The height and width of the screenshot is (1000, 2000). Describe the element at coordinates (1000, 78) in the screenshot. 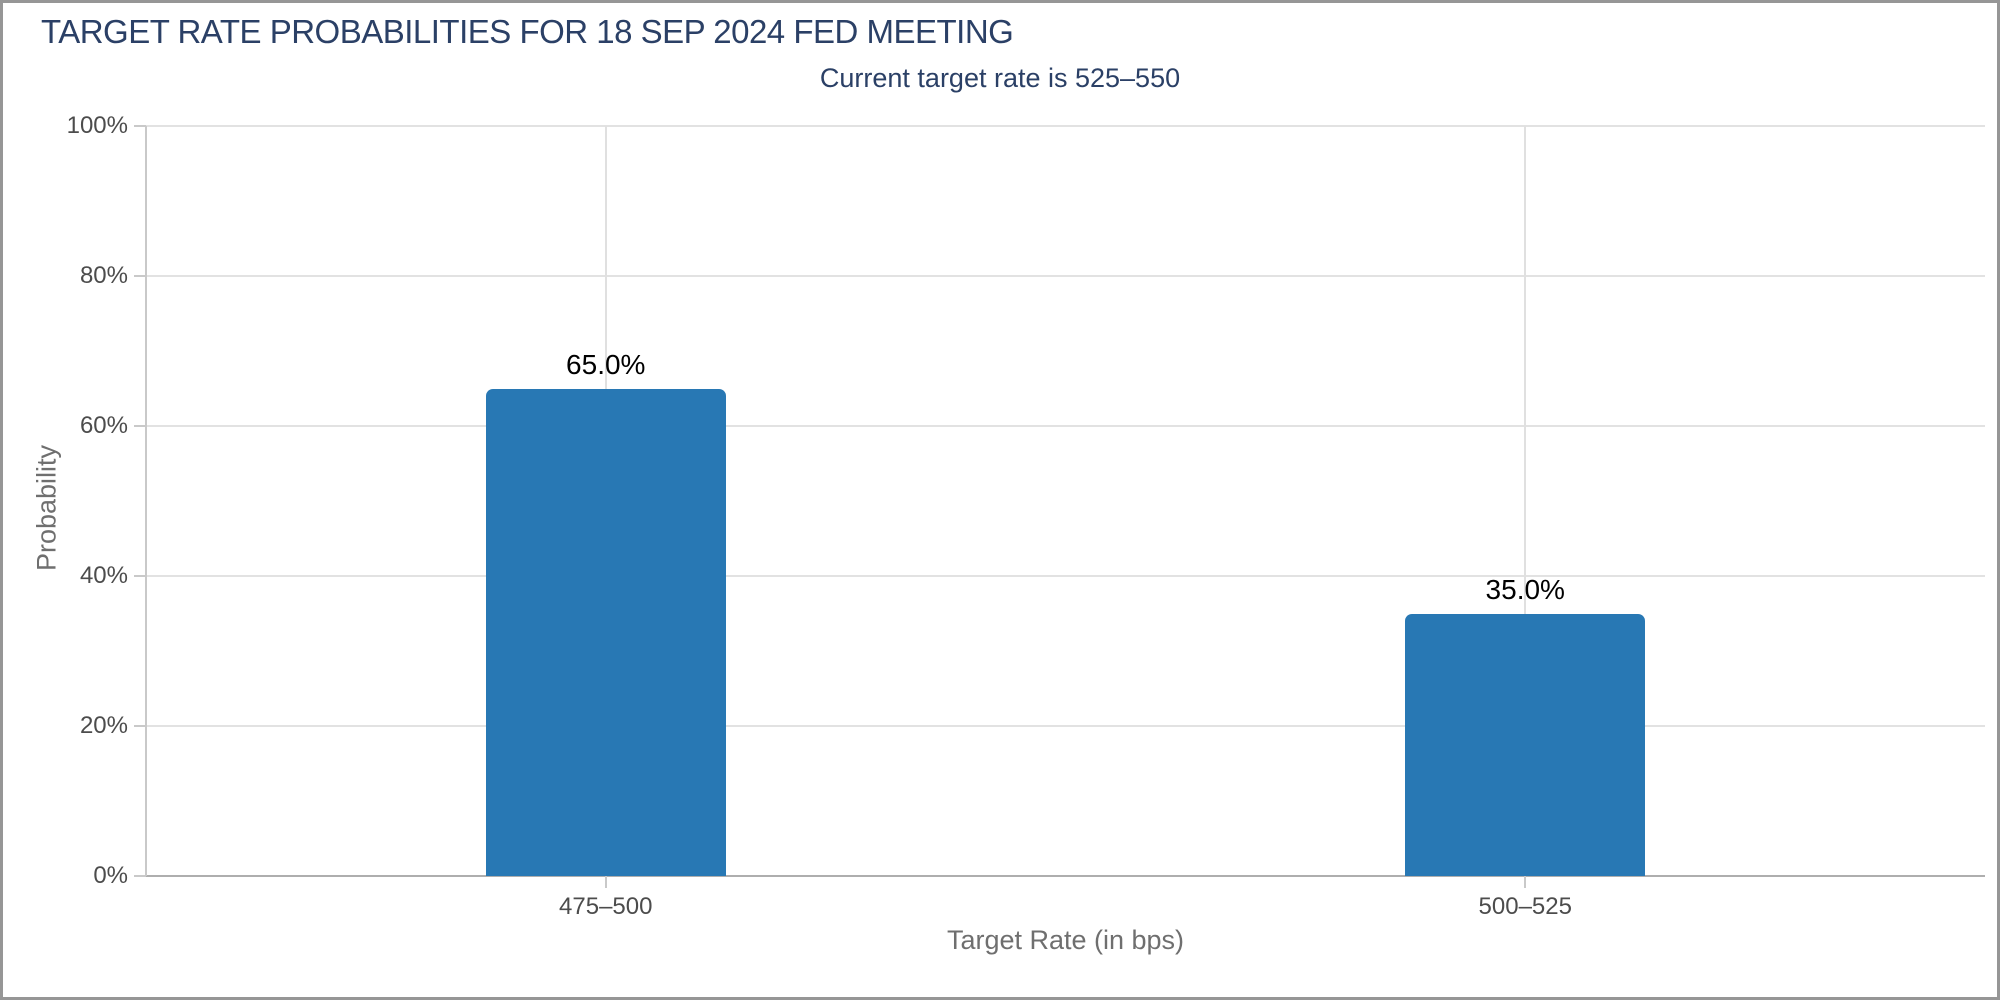

I see `chart-subtitle: Current target rate is 525–550` at that location.